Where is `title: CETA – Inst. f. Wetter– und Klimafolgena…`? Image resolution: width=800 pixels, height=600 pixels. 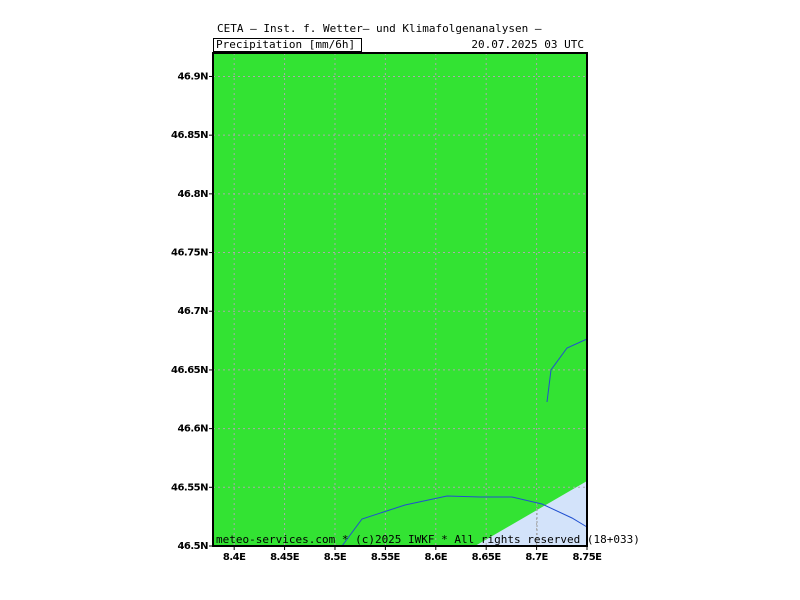 title: CETA – Inst. f. Wetter– und Klimafolgena… is located at coordinates (379, 28).